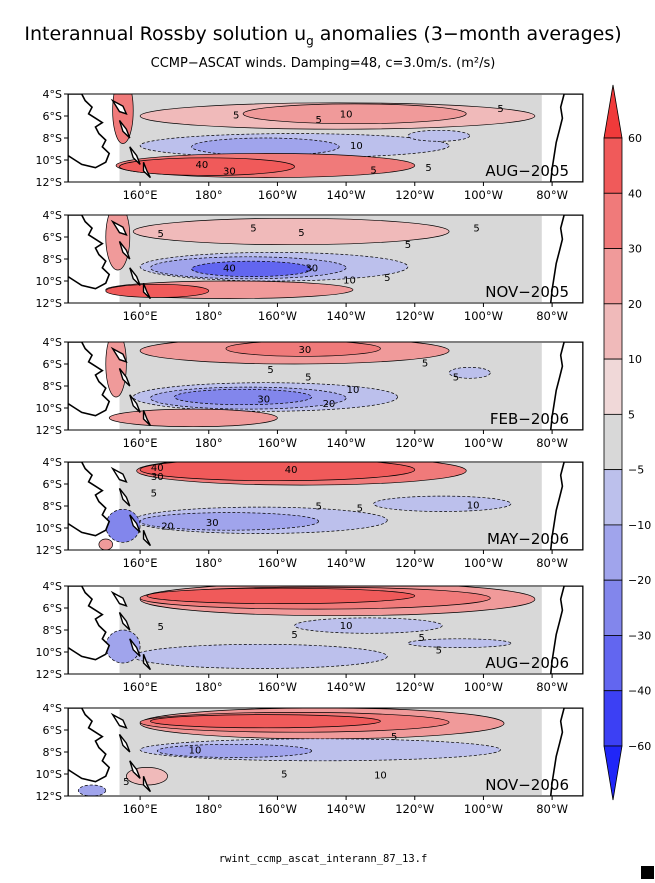 This screenshot has height=883, width=655. Describe the element at coordinates (639, 635) in the screenshot. I see `colorbar-label: −30` at that location.